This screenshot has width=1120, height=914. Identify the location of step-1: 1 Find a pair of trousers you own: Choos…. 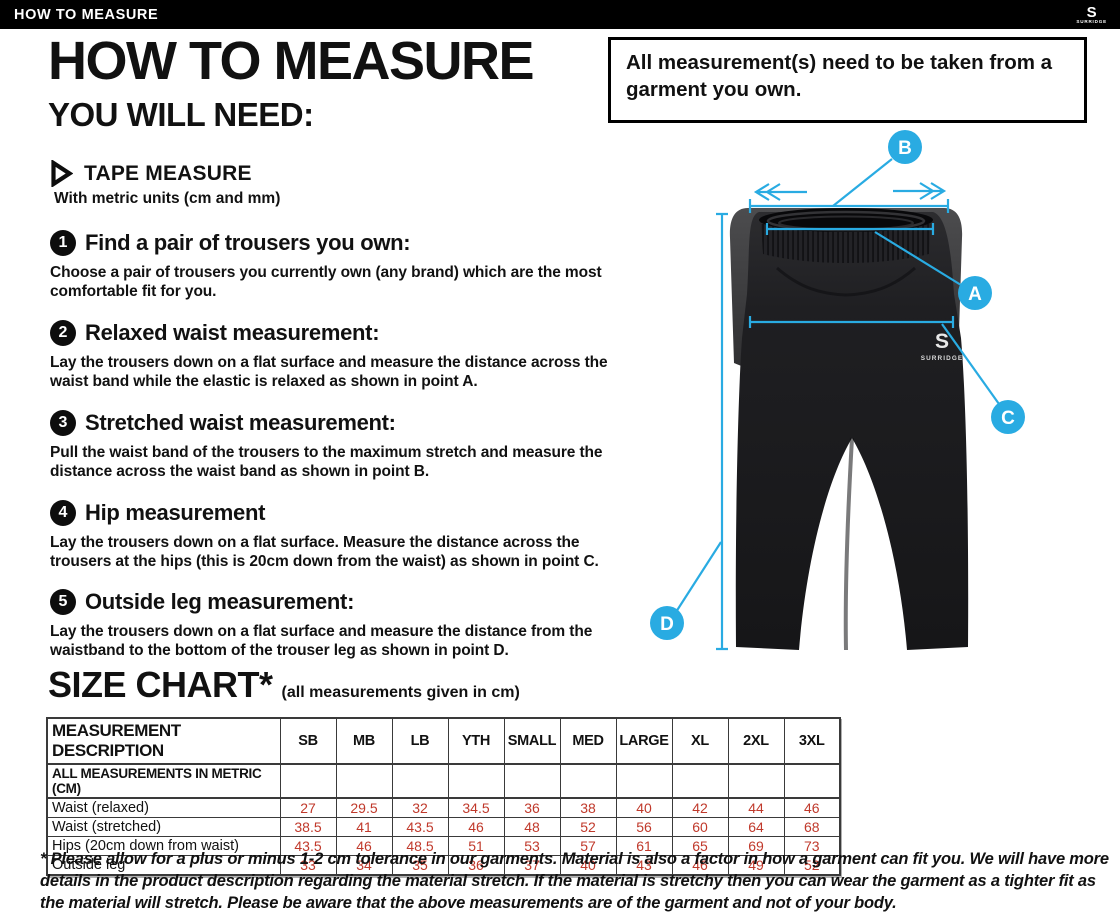
(346, 265).